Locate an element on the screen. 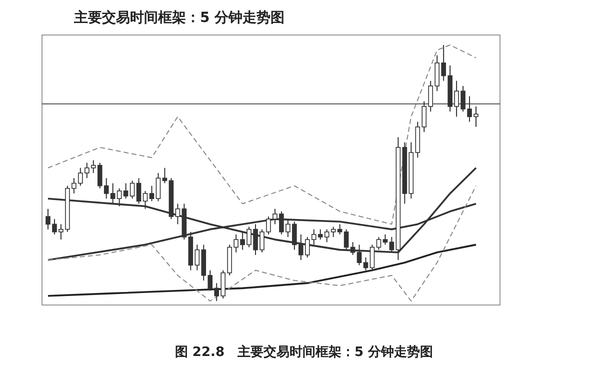 The height and width of the screenshot is (373, 608). caption: 图 22.8 主要交易时间框架：5 分钟走势图 is located at coordinates (304, 352).